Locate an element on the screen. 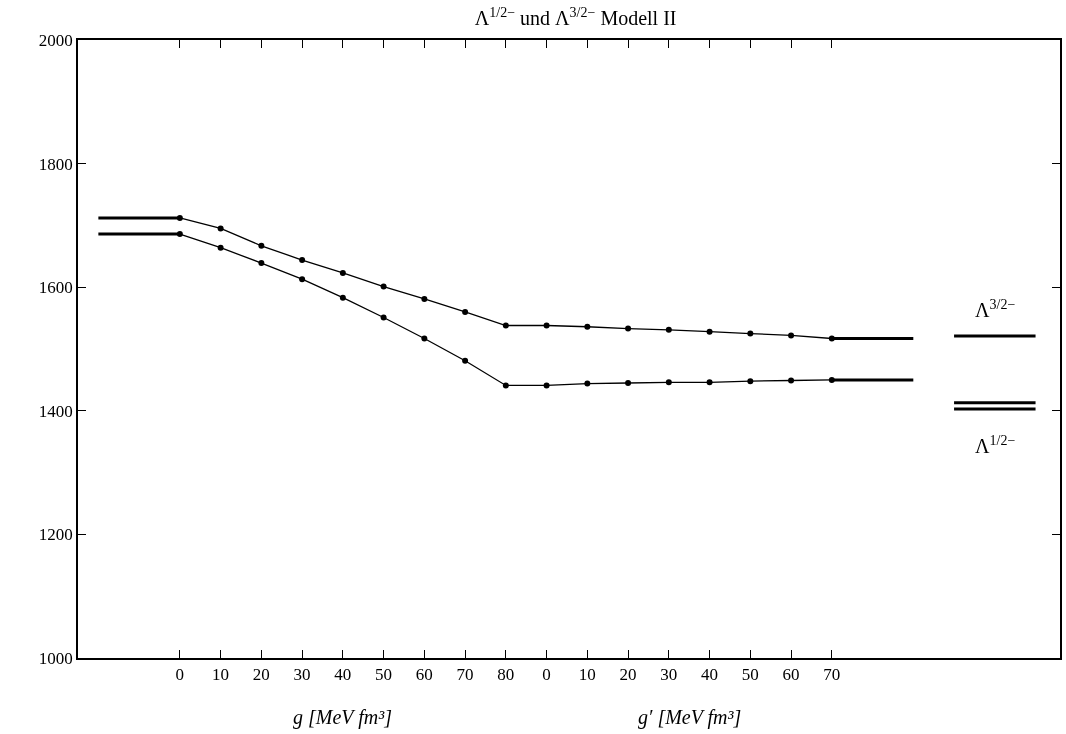  text: g′ [MeV fm³] is located at coordinates (690, 717).